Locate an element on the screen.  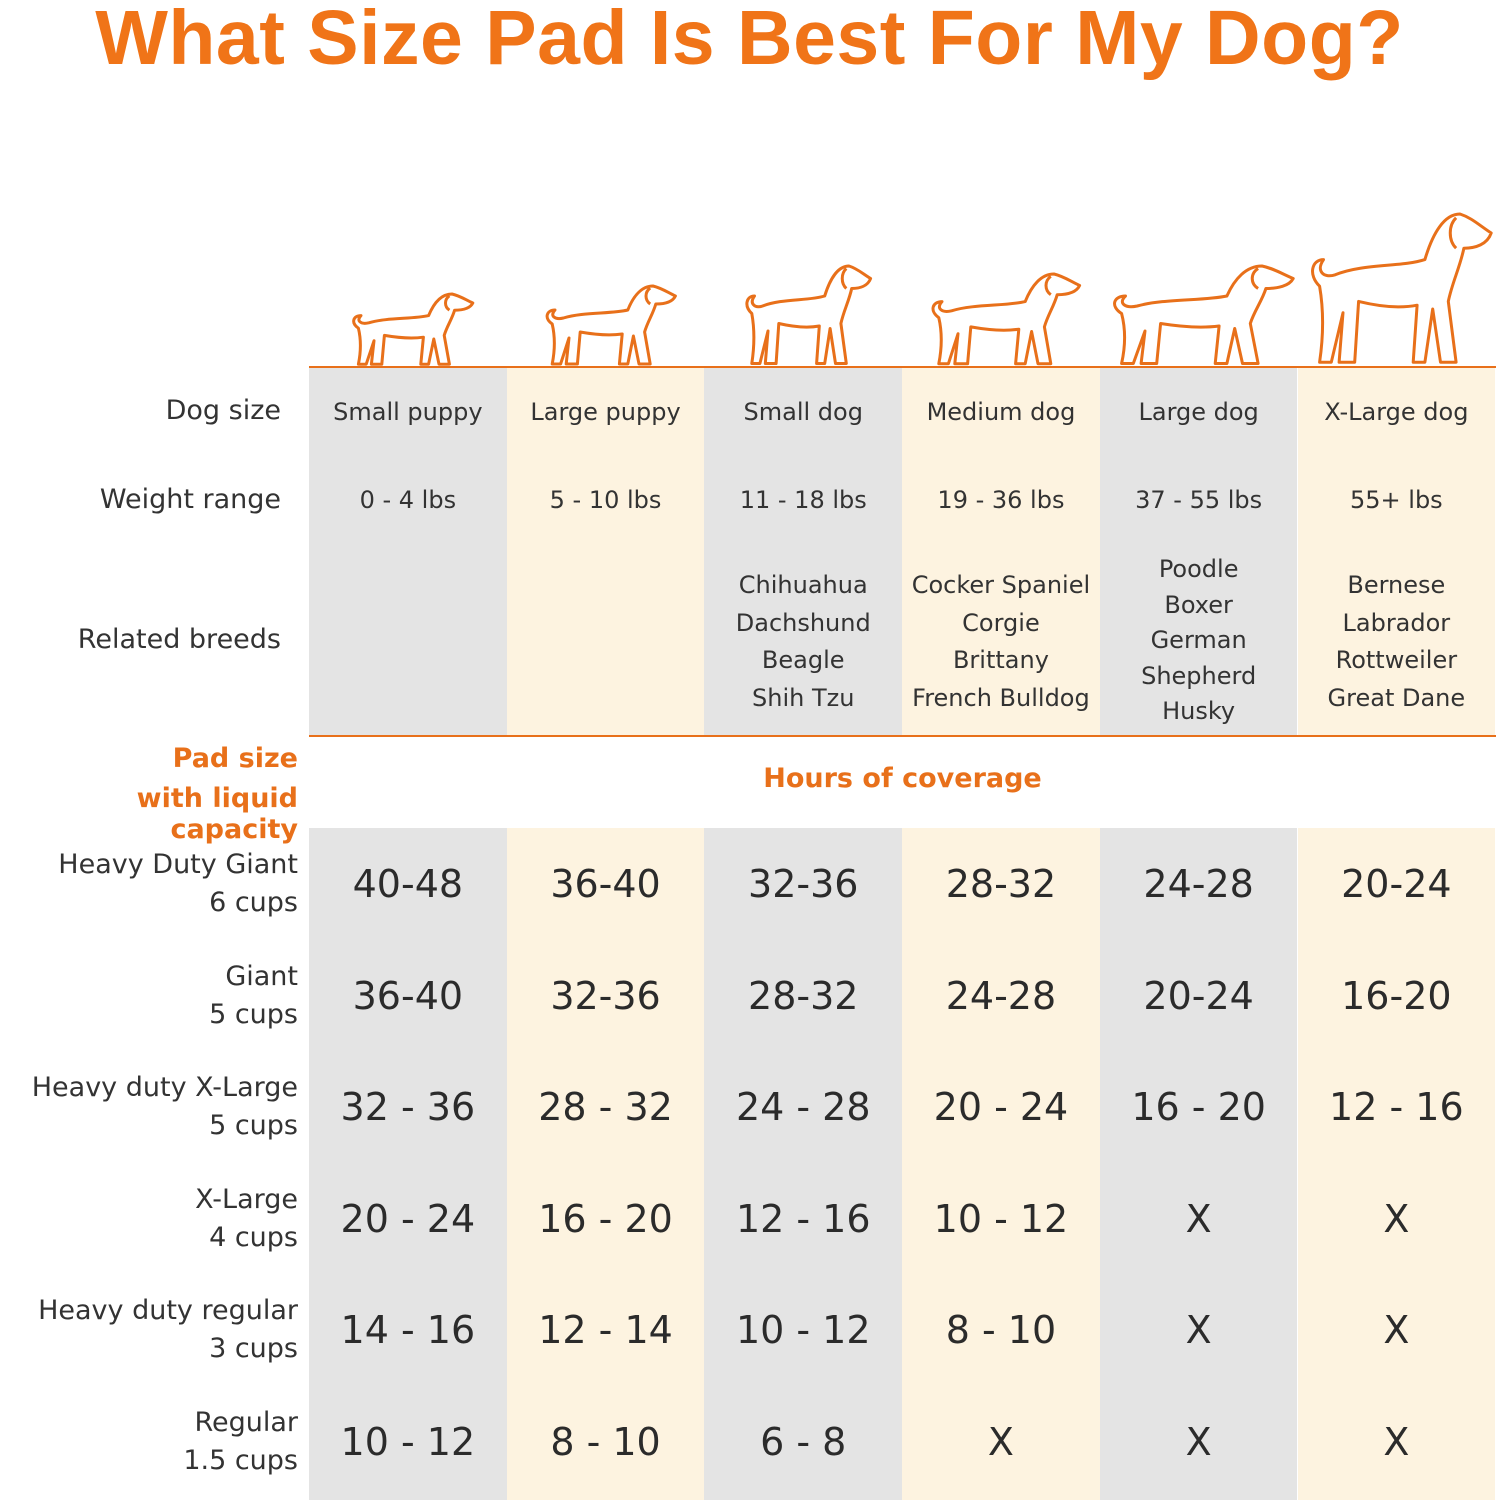
pad-size-name: Giant is located at coordinates (261, 976).